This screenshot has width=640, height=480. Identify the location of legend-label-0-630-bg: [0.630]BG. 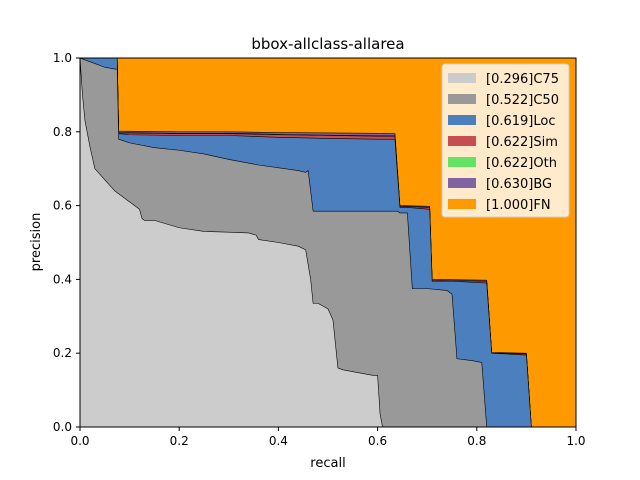
(519, 184).